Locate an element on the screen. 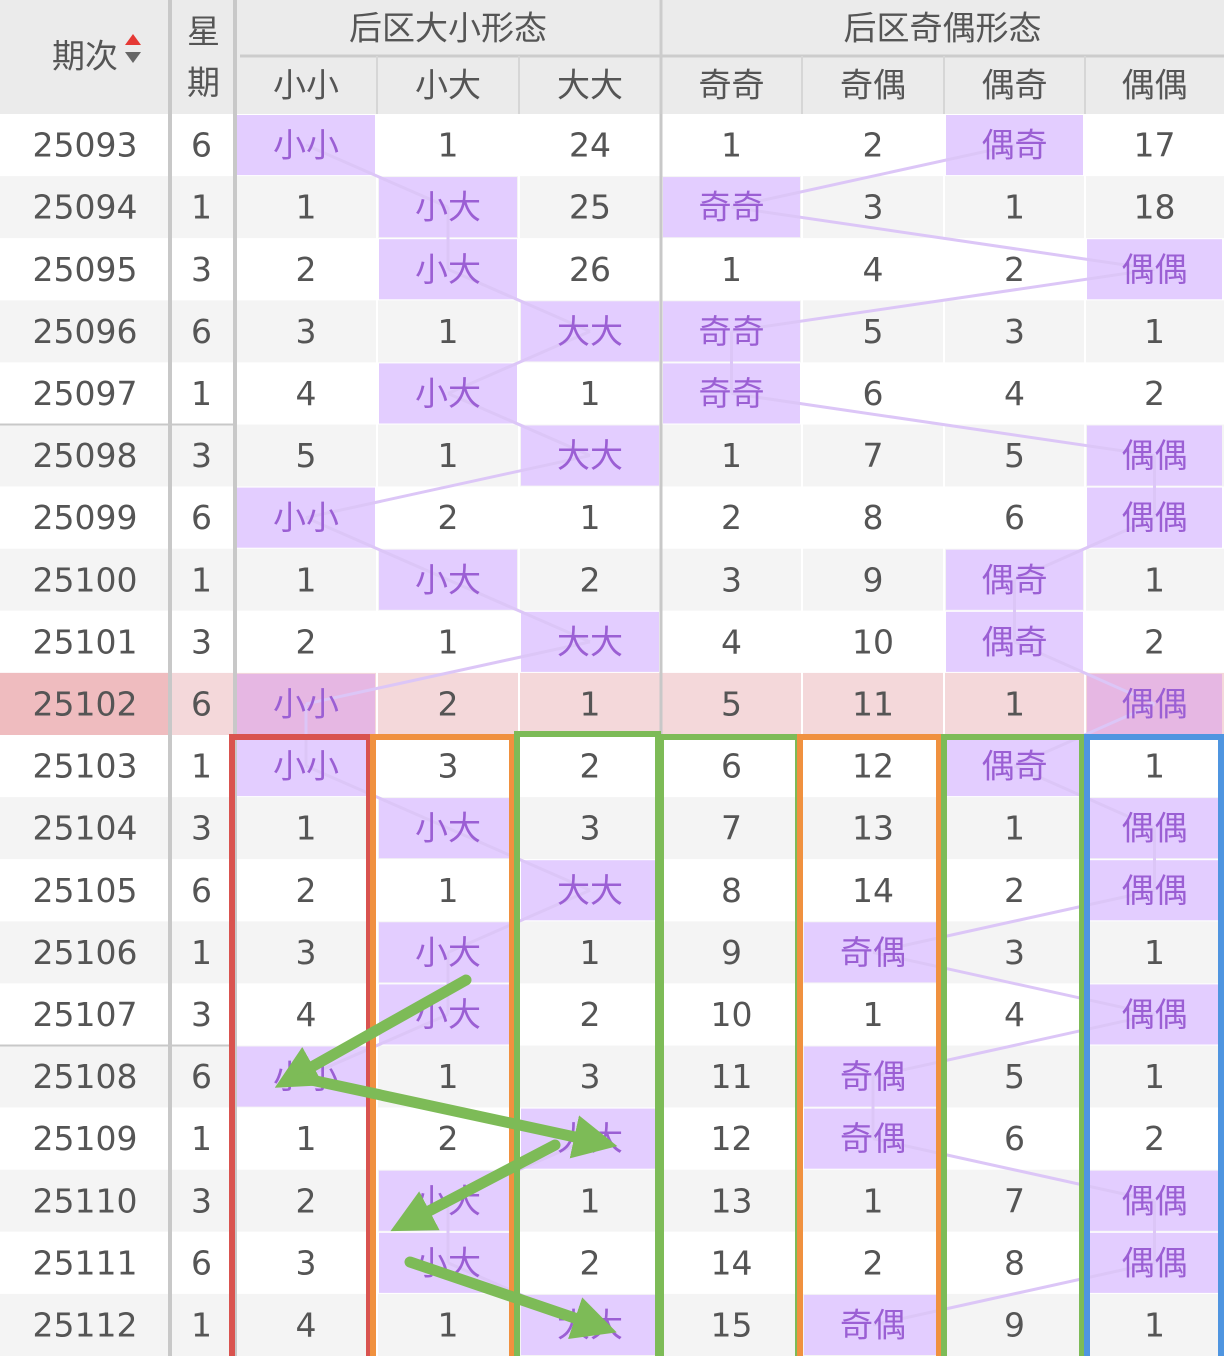 The height and width of the screenshot is (1356, 1224). cell-value: 13 is located at coordinates (732, 1200).